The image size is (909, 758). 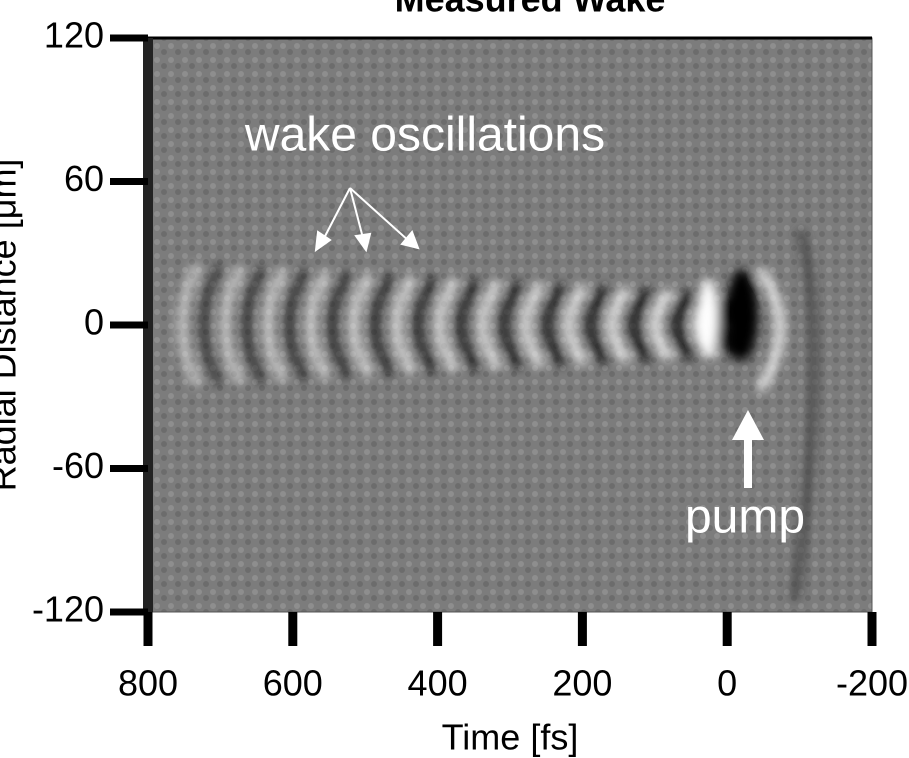 I want to click on x-tick-label: 600, so click(x=293, y=683).